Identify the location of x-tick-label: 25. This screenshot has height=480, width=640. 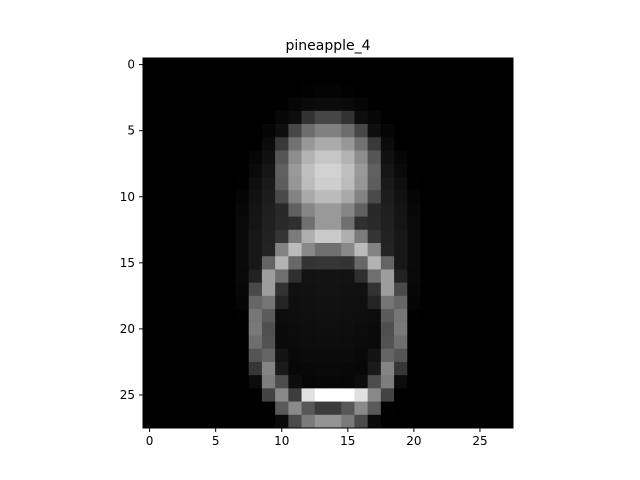
(479, 441).